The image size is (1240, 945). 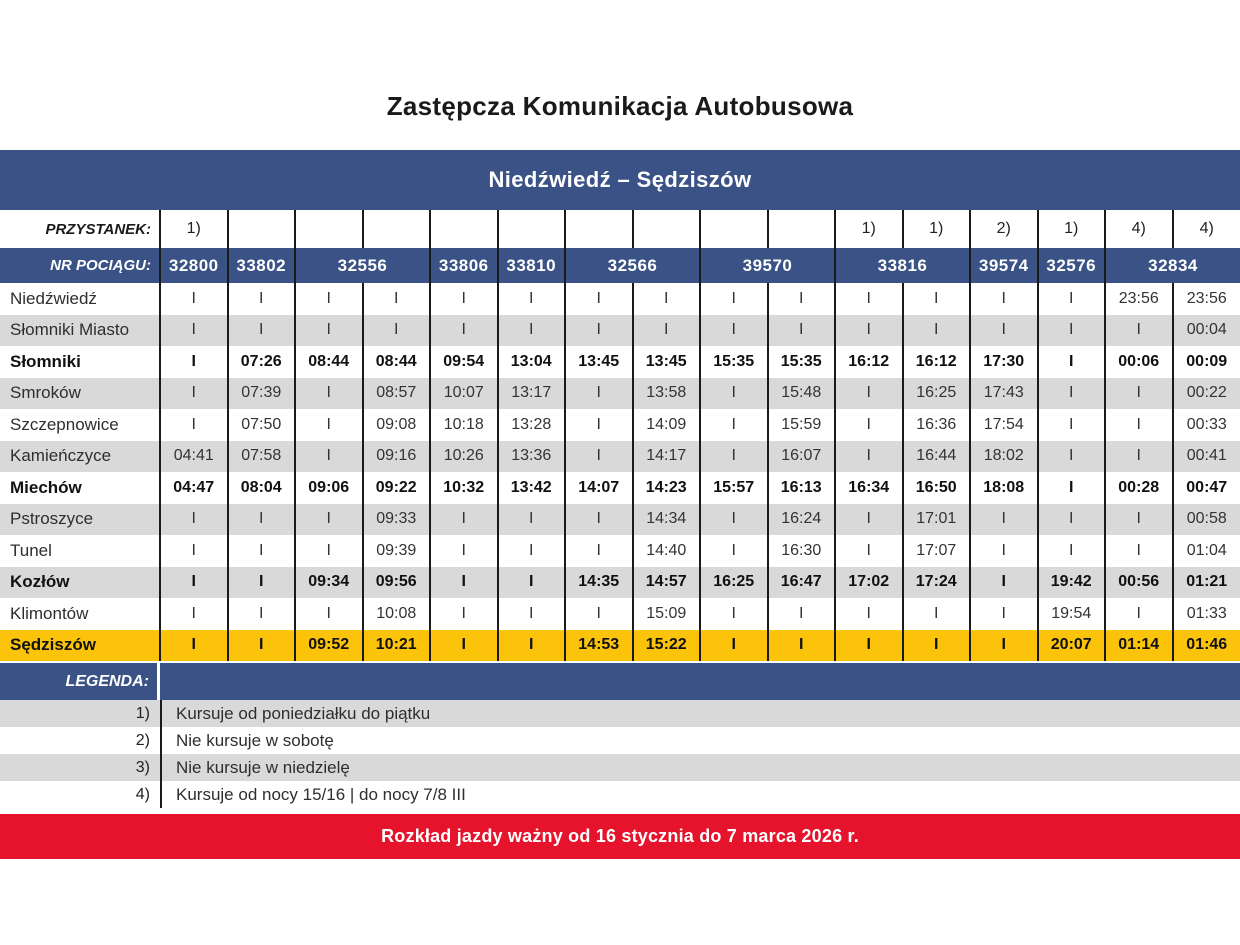 What do you see at coordinates (193, 488) in the screenshot?
I see `time-cell: 04:47` at bounding box center [193, 488].